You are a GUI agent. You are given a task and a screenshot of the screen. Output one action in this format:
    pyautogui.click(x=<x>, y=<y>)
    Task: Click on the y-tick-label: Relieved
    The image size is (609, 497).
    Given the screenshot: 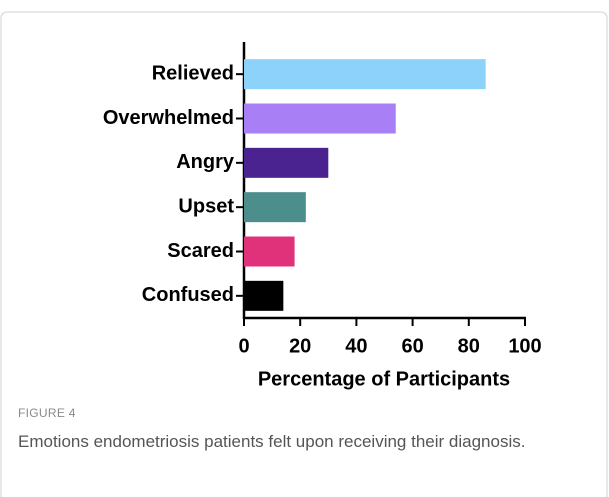 What is the action you would take?
    pyautogui.click(x=193, y=73)
    